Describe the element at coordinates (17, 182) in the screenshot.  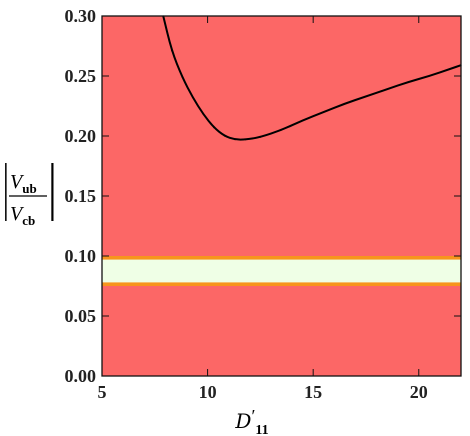
I see `y-axis-label-numerator-symbol: V` at that location.